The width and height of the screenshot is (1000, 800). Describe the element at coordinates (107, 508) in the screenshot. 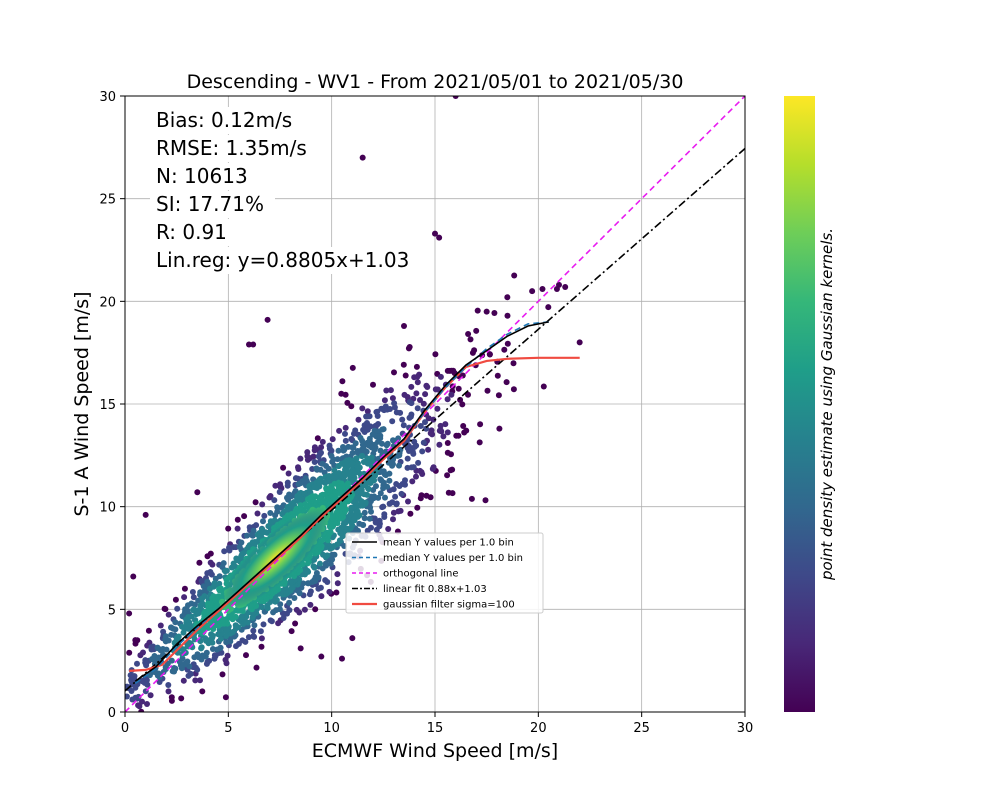

I see `y-tick-label: 10` at that location.